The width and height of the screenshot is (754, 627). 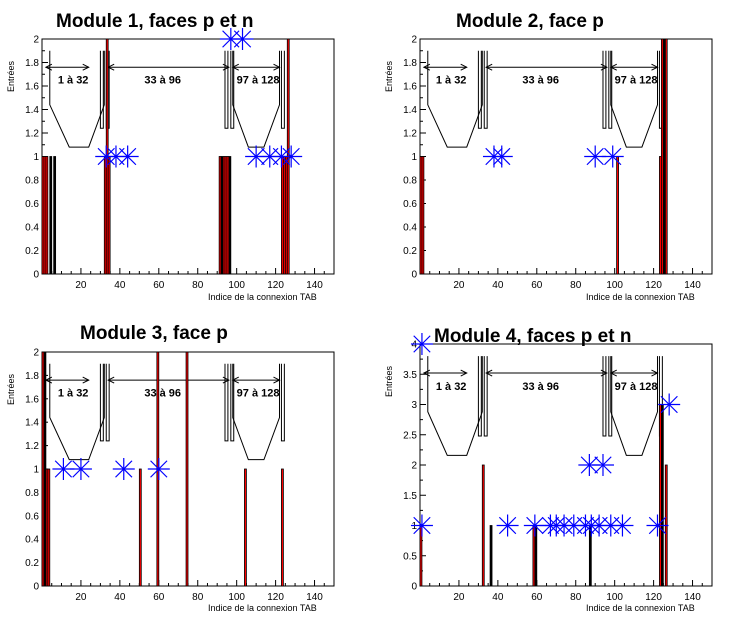 What do you see at coordinates (159, 285) in the screenshot?
I see `x-tick-label: 60` at bounding box center [159, 285].